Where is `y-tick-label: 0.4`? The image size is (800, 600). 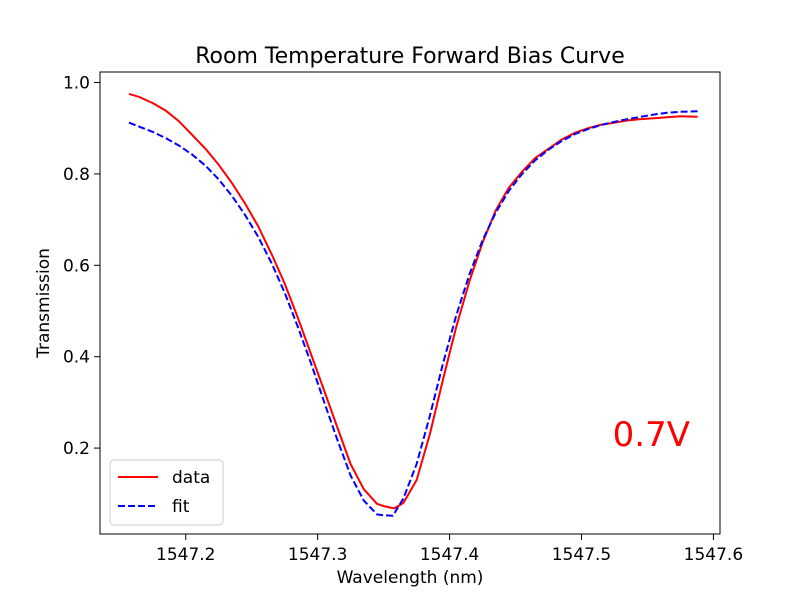 y-tick-label: 0.4 is located at coordinates (76, 358).